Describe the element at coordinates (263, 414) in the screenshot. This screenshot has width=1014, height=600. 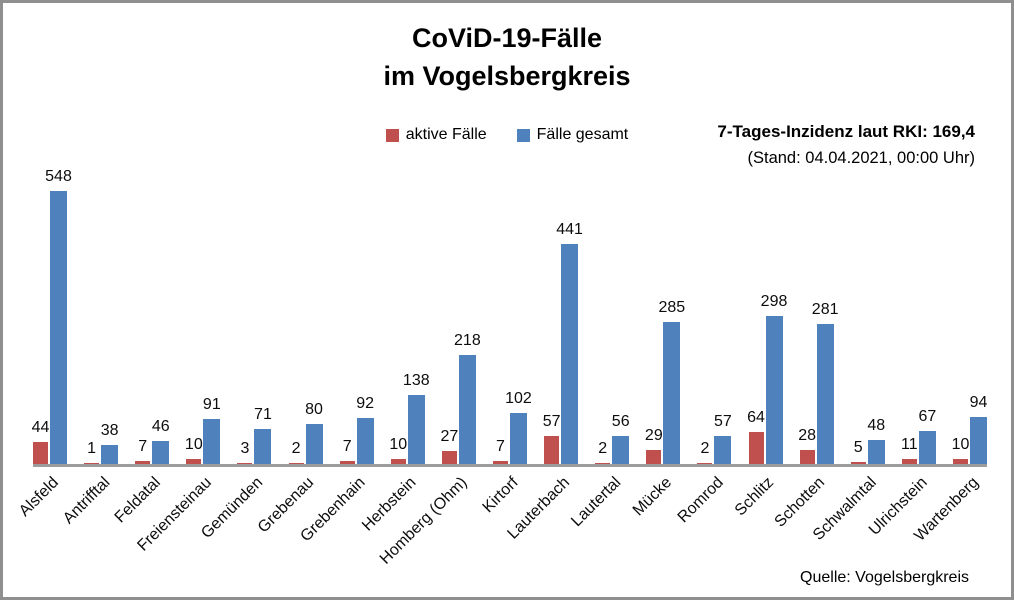
I see `bar-value-label-total: 71` at that location.